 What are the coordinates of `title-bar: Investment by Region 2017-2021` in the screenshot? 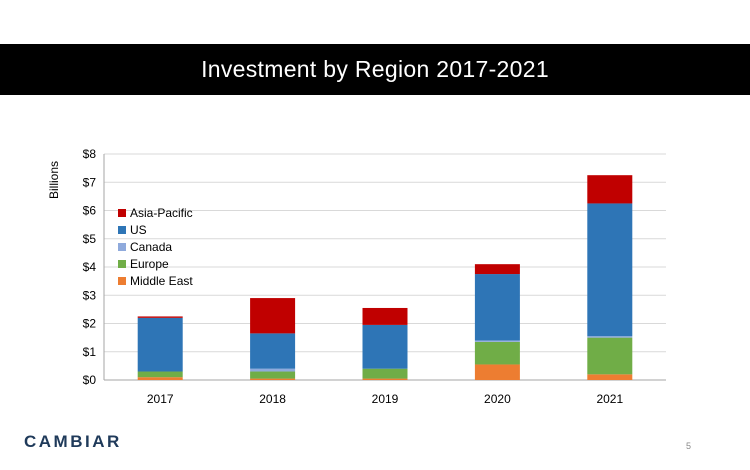 It's located at (375, 69).